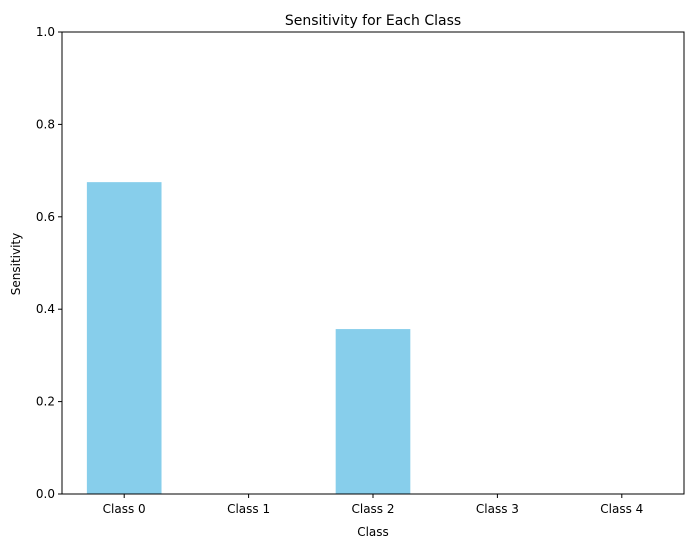  I want to click on y-tick-label: 0.4, so click(45, 309).